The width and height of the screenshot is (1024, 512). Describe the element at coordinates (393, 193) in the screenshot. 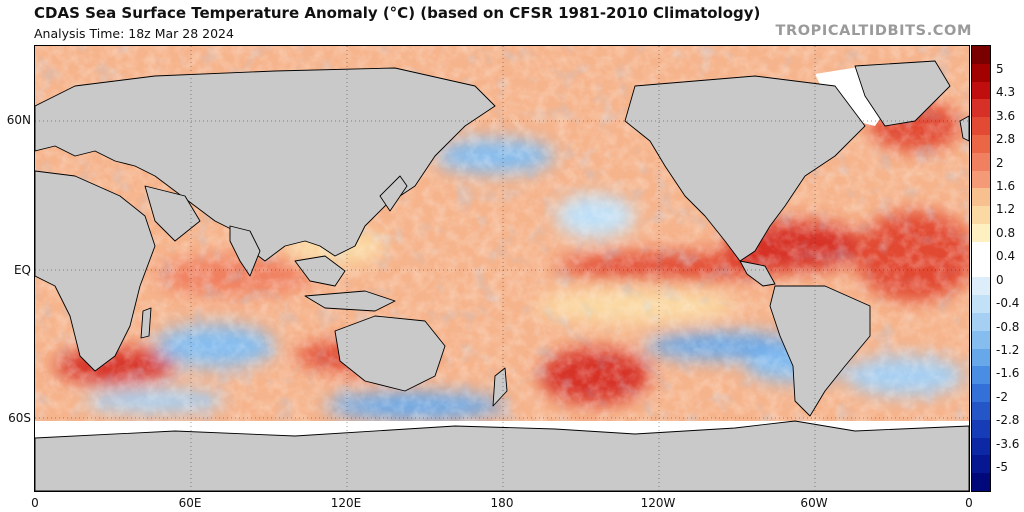

I see `japan` at that location.